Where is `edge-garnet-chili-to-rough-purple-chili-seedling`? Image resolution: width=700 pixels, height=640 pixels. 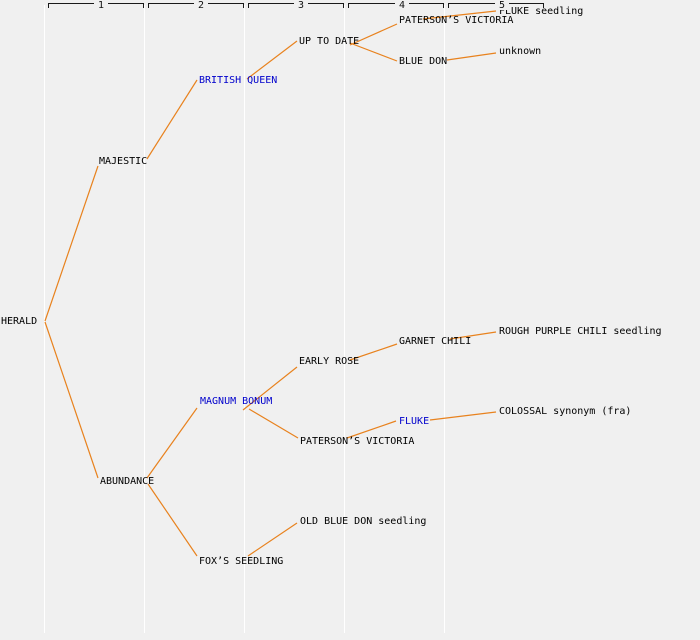 edge-garnet-chili-to-rough-purple-chili-seedling is located at coordinates (473, 335).